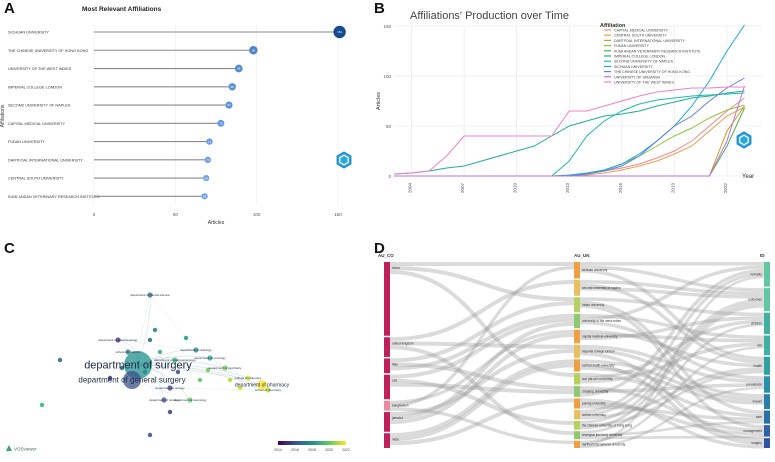 This screenshot has height=462, width=775. I want to click on chart-b-xtick: 2013, so click(567, 187).